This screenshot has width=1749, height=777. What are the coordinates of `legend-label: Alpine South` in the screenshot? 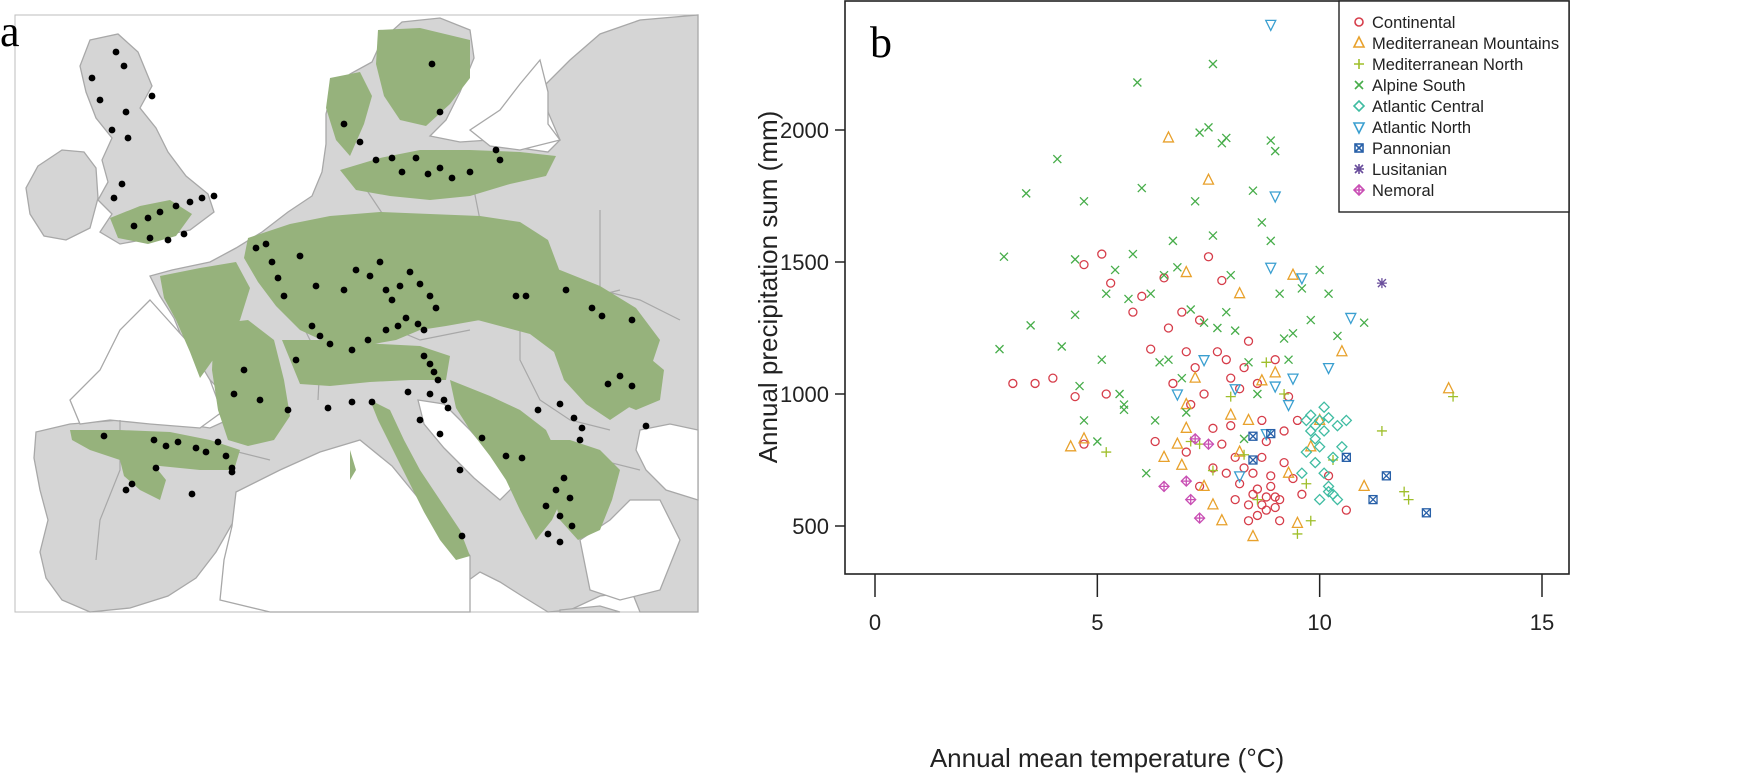 It's located at (1419, 86).